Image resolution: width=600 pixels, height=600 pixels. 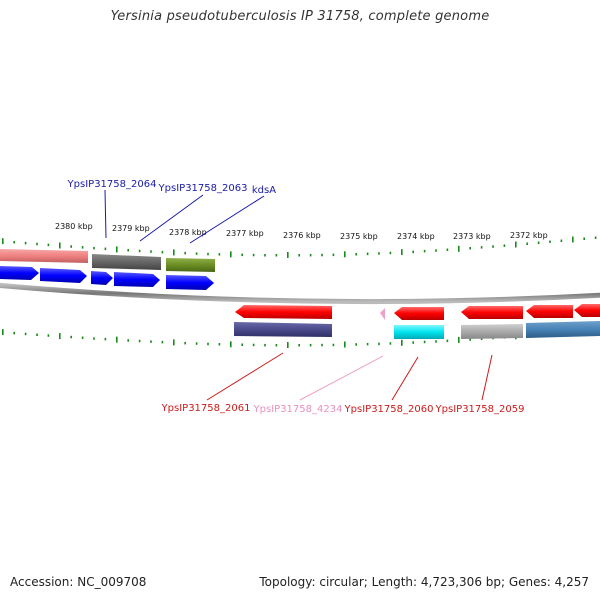 I want to click on gene-label-ypsip31758-2063: YpsIP31758_2063, so click(x=203, y=188).